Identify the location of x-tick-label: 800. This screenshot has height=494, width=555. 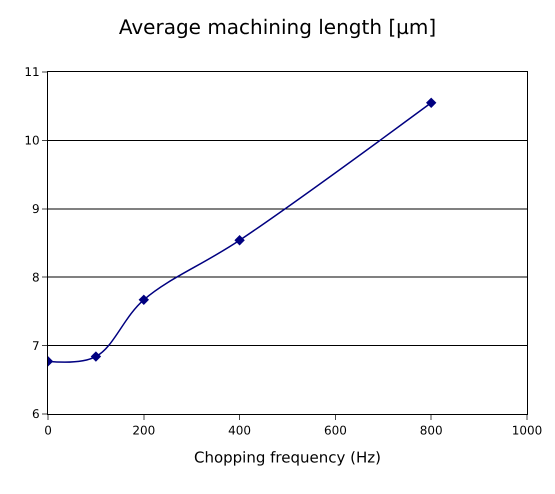
(431, 430).